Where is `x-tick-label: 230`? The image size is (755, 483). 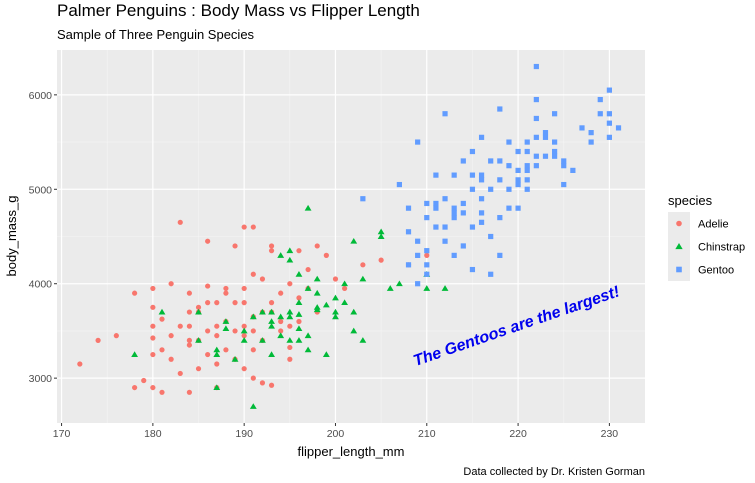 x-tick-label: 230 is located at coordinates (610, 434).